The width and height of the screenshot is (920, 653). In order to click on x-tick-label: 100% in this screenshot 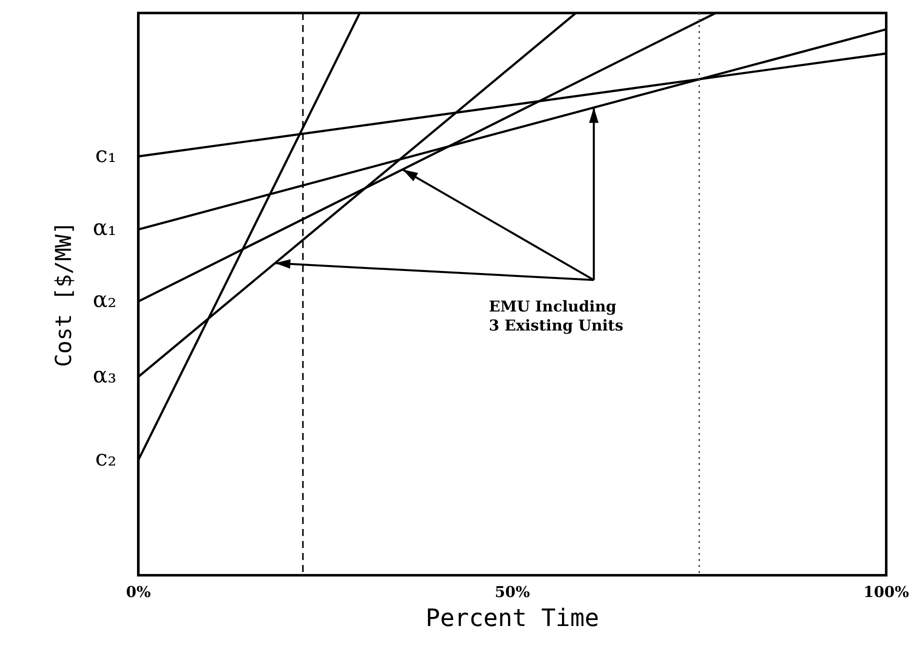, I will do `click(886, 592)`.